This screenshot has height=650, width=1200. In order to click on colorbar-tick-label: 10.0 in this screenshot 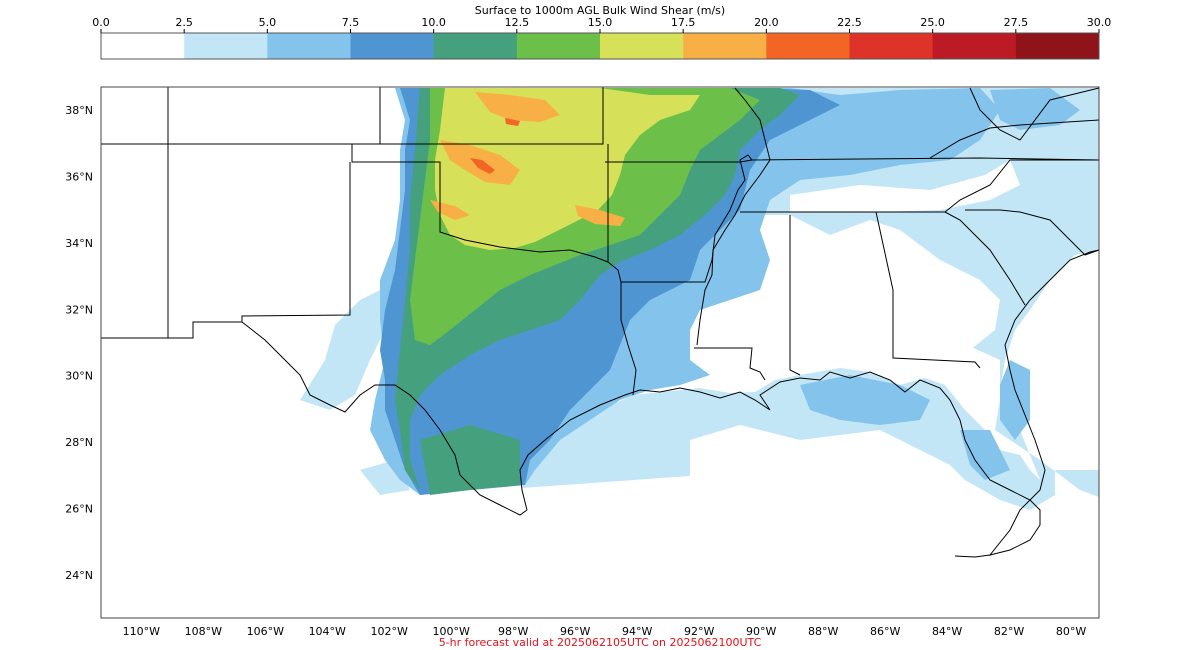, I will do `click(433, 22)`.